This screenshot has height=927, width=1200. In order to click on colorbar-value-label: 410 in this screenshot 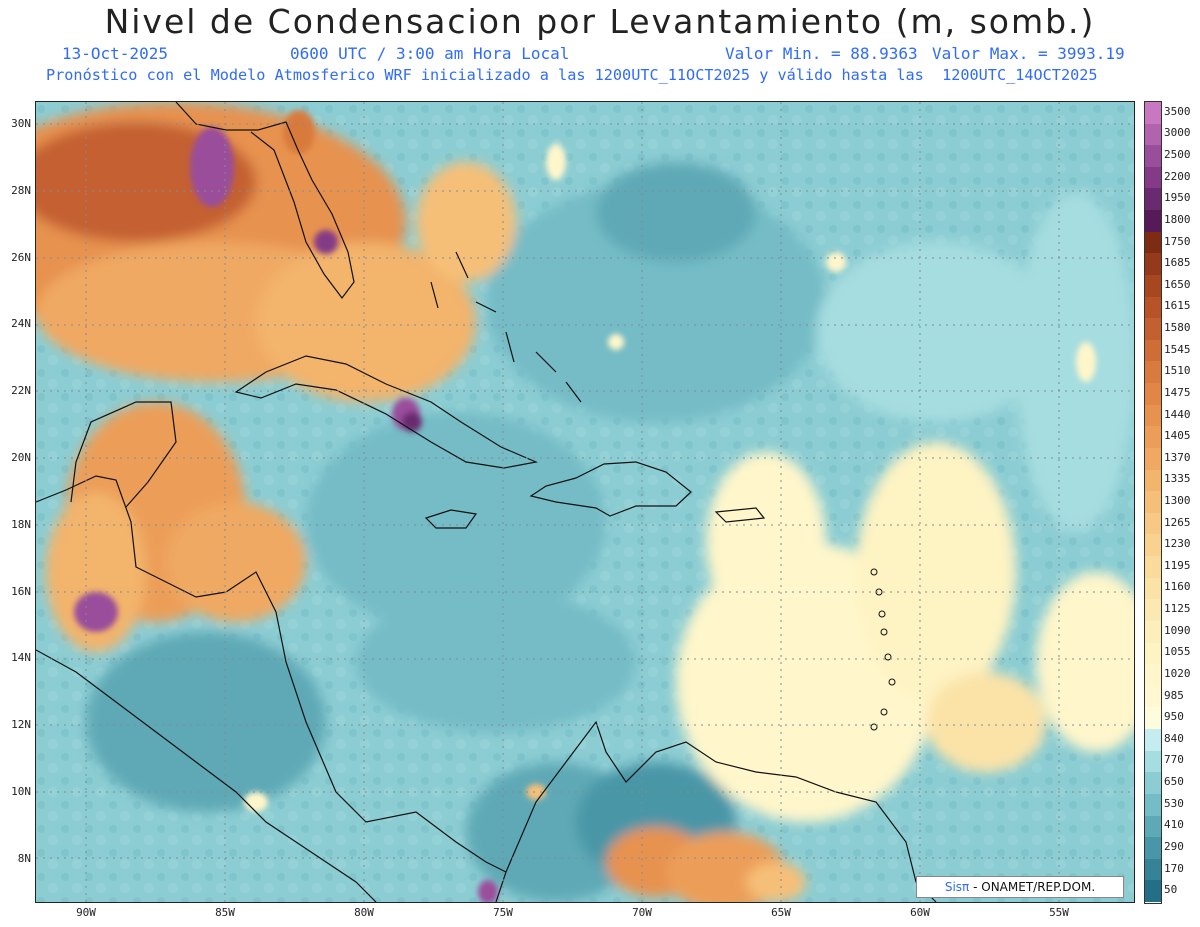, I will do `click(1174, 825)`.